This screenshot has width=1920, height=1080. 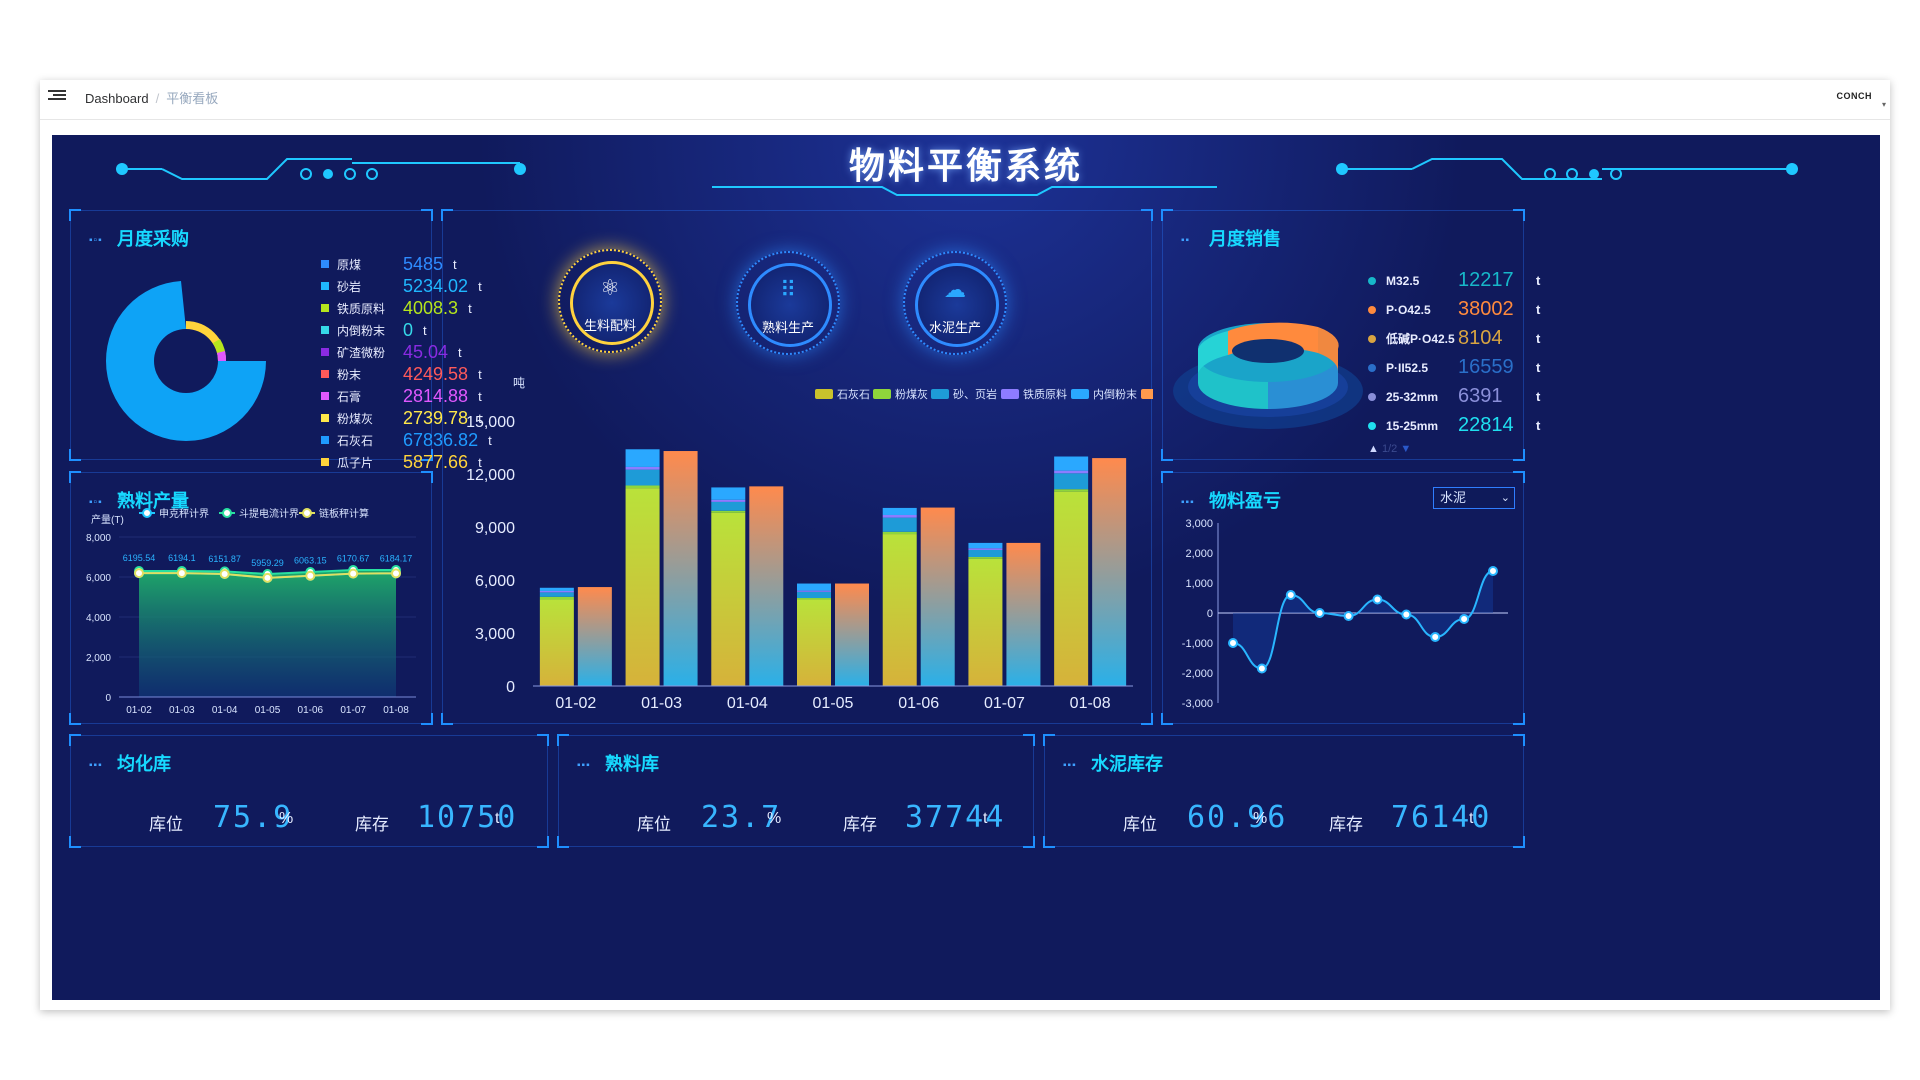 I want to click on sales-legend-pager: ▲ 1/2 ▼, so click(x=1389, y=449).